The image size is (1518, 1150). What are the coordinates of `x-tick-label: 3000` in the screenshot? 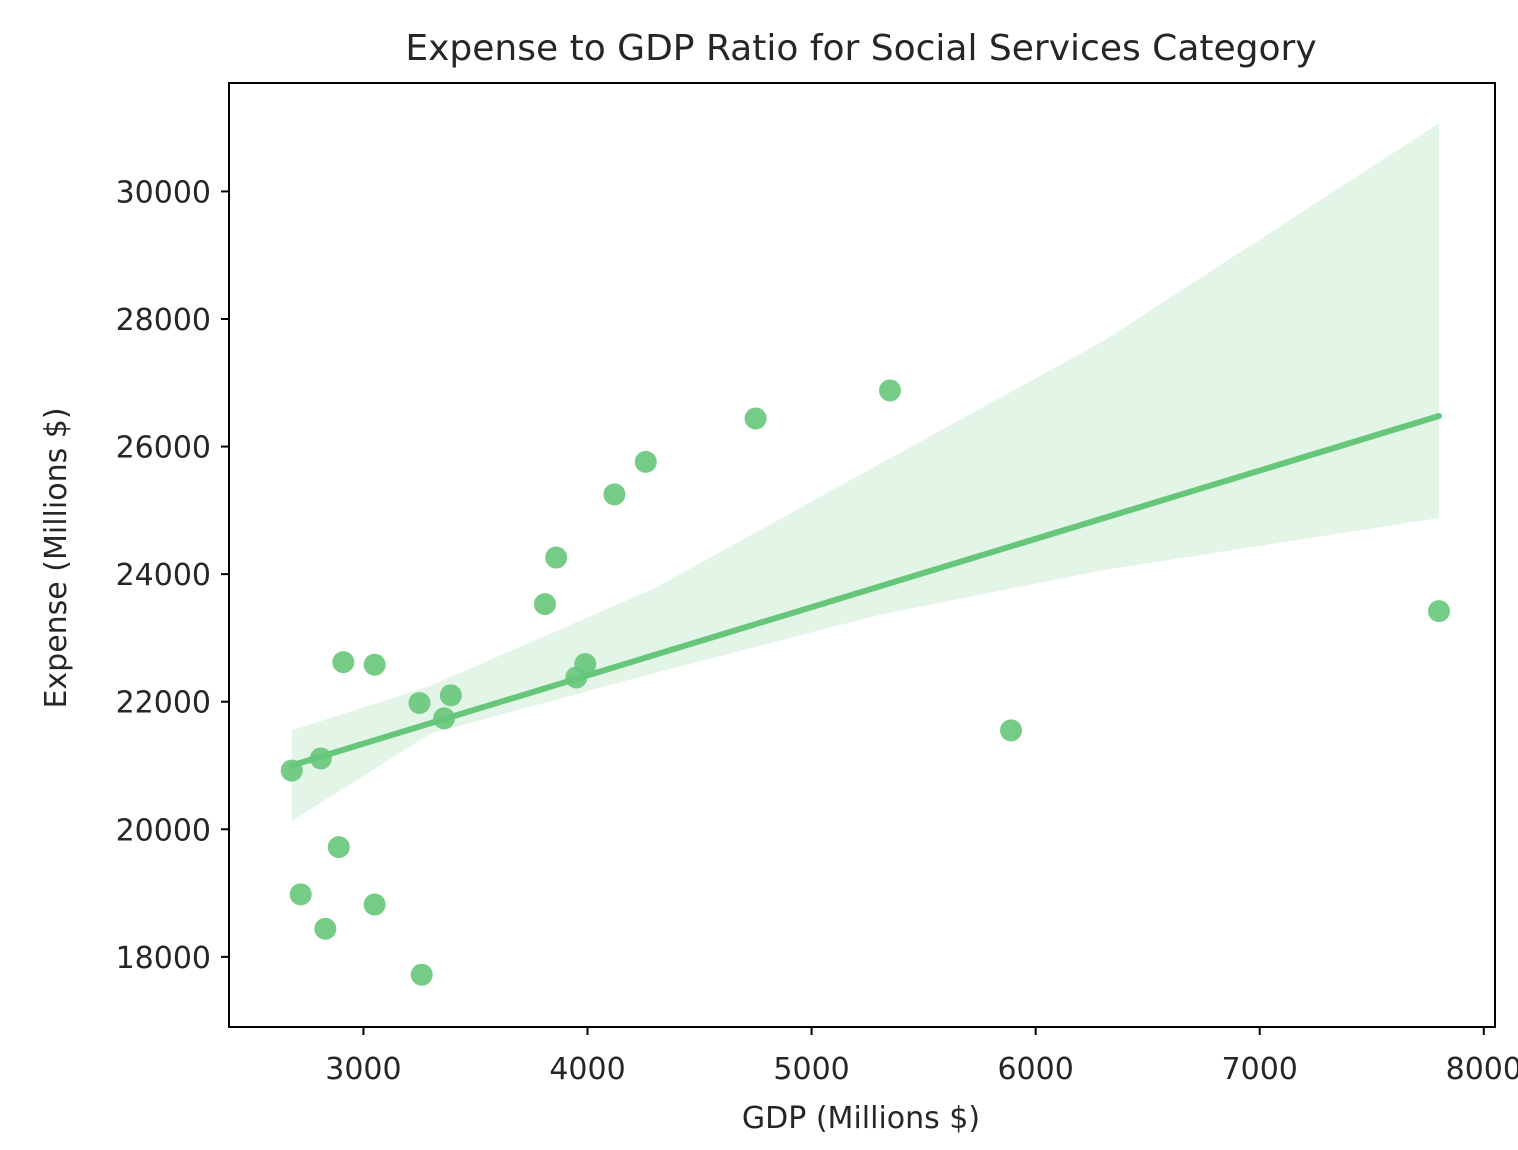 It's located at (363, 1069).